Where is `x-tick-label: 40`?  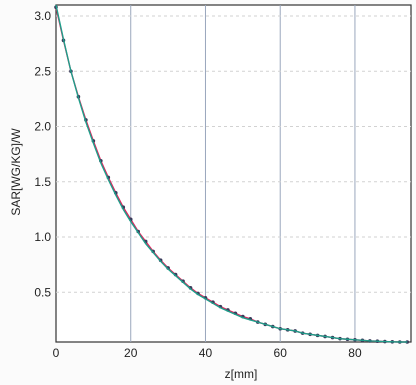 x-tick-label: 40 is located at coordinates (206, 353).